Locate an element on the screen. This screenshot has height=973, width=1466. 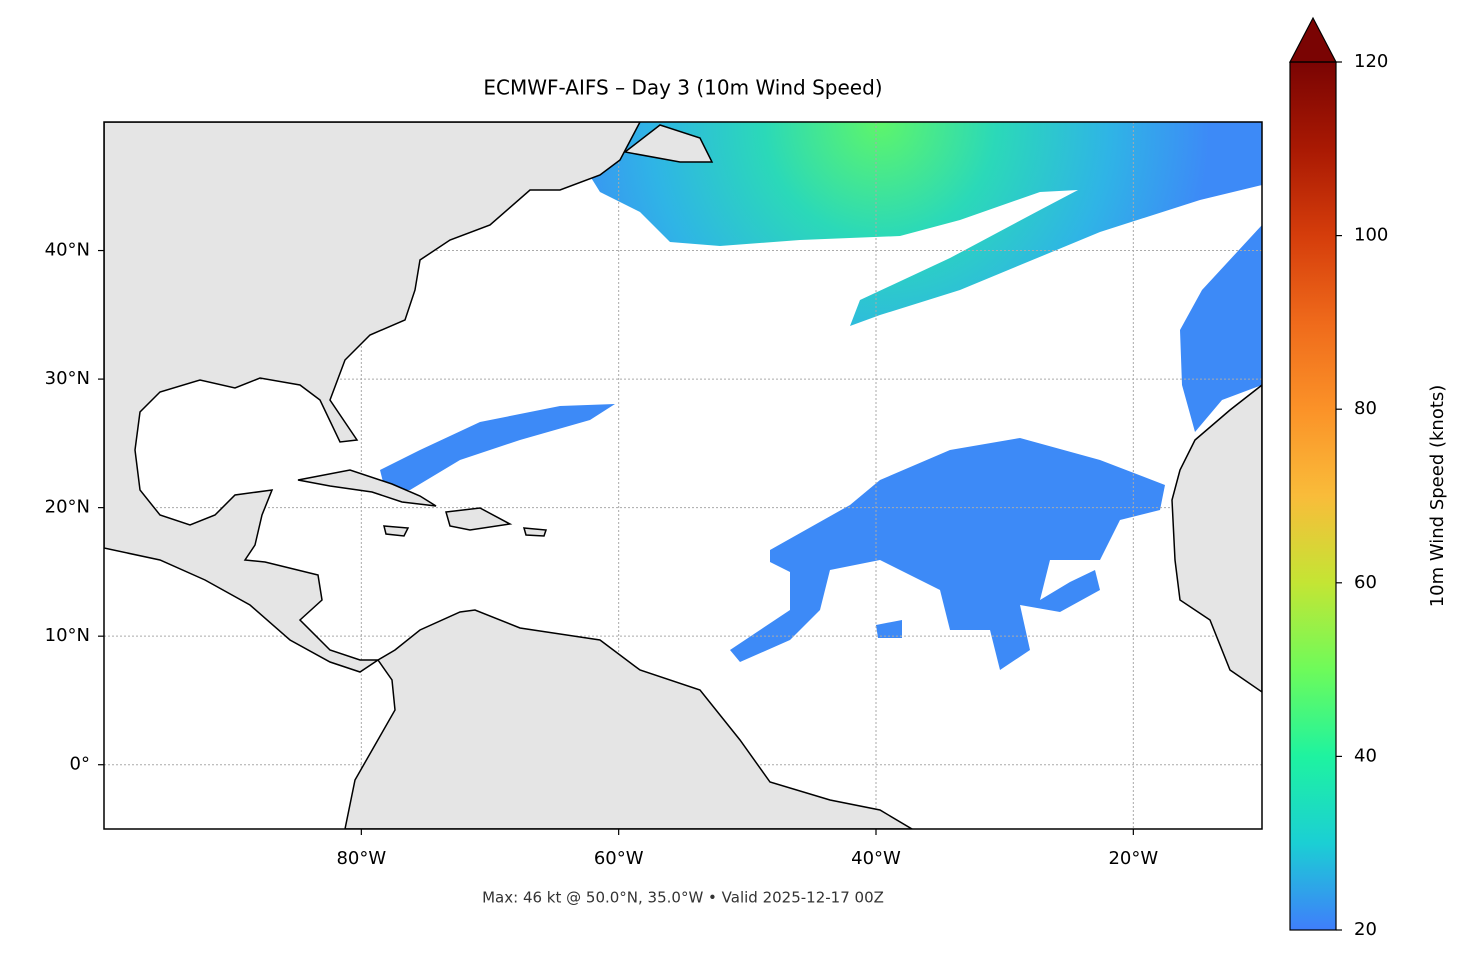
colorbar-scale is located at coordinates (1313, 496).